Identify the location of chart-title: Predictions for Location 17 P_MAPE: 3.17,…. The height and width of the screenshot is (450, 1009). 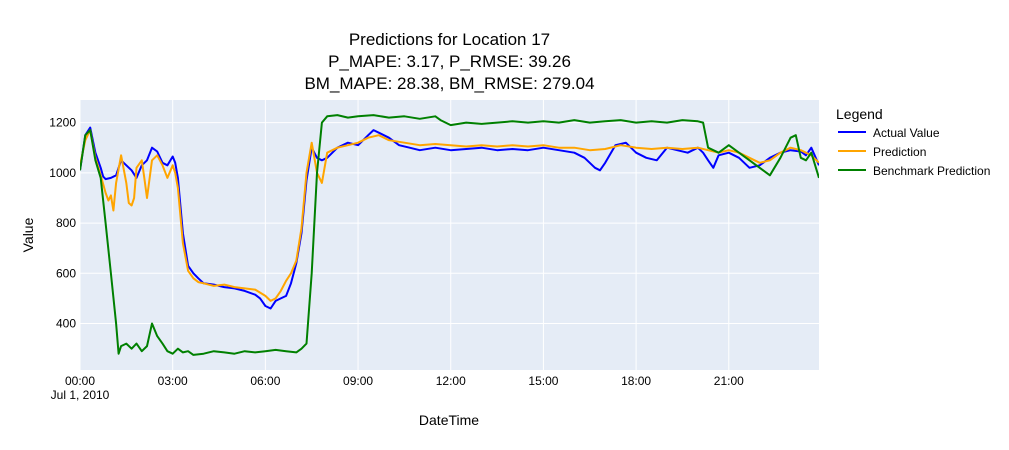
(449, 61).